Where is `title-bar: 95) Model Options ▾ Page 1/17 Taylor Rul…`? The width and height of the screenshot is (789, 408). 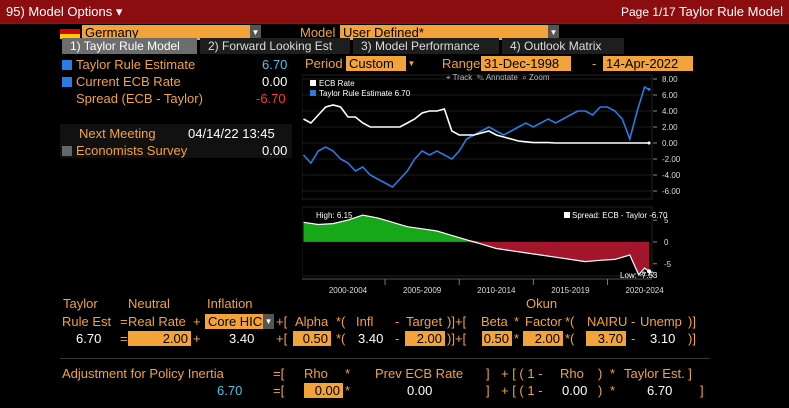 title-bar: 95) Model Options ▾ Page 1/17 Taylor Rul… is located at coordinates (394, 12).